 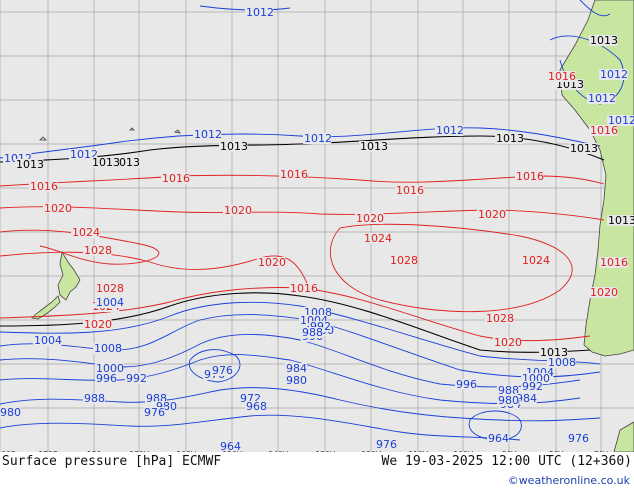 I want to click on isobar-value-label: 1008, so click(x=108, y=348).